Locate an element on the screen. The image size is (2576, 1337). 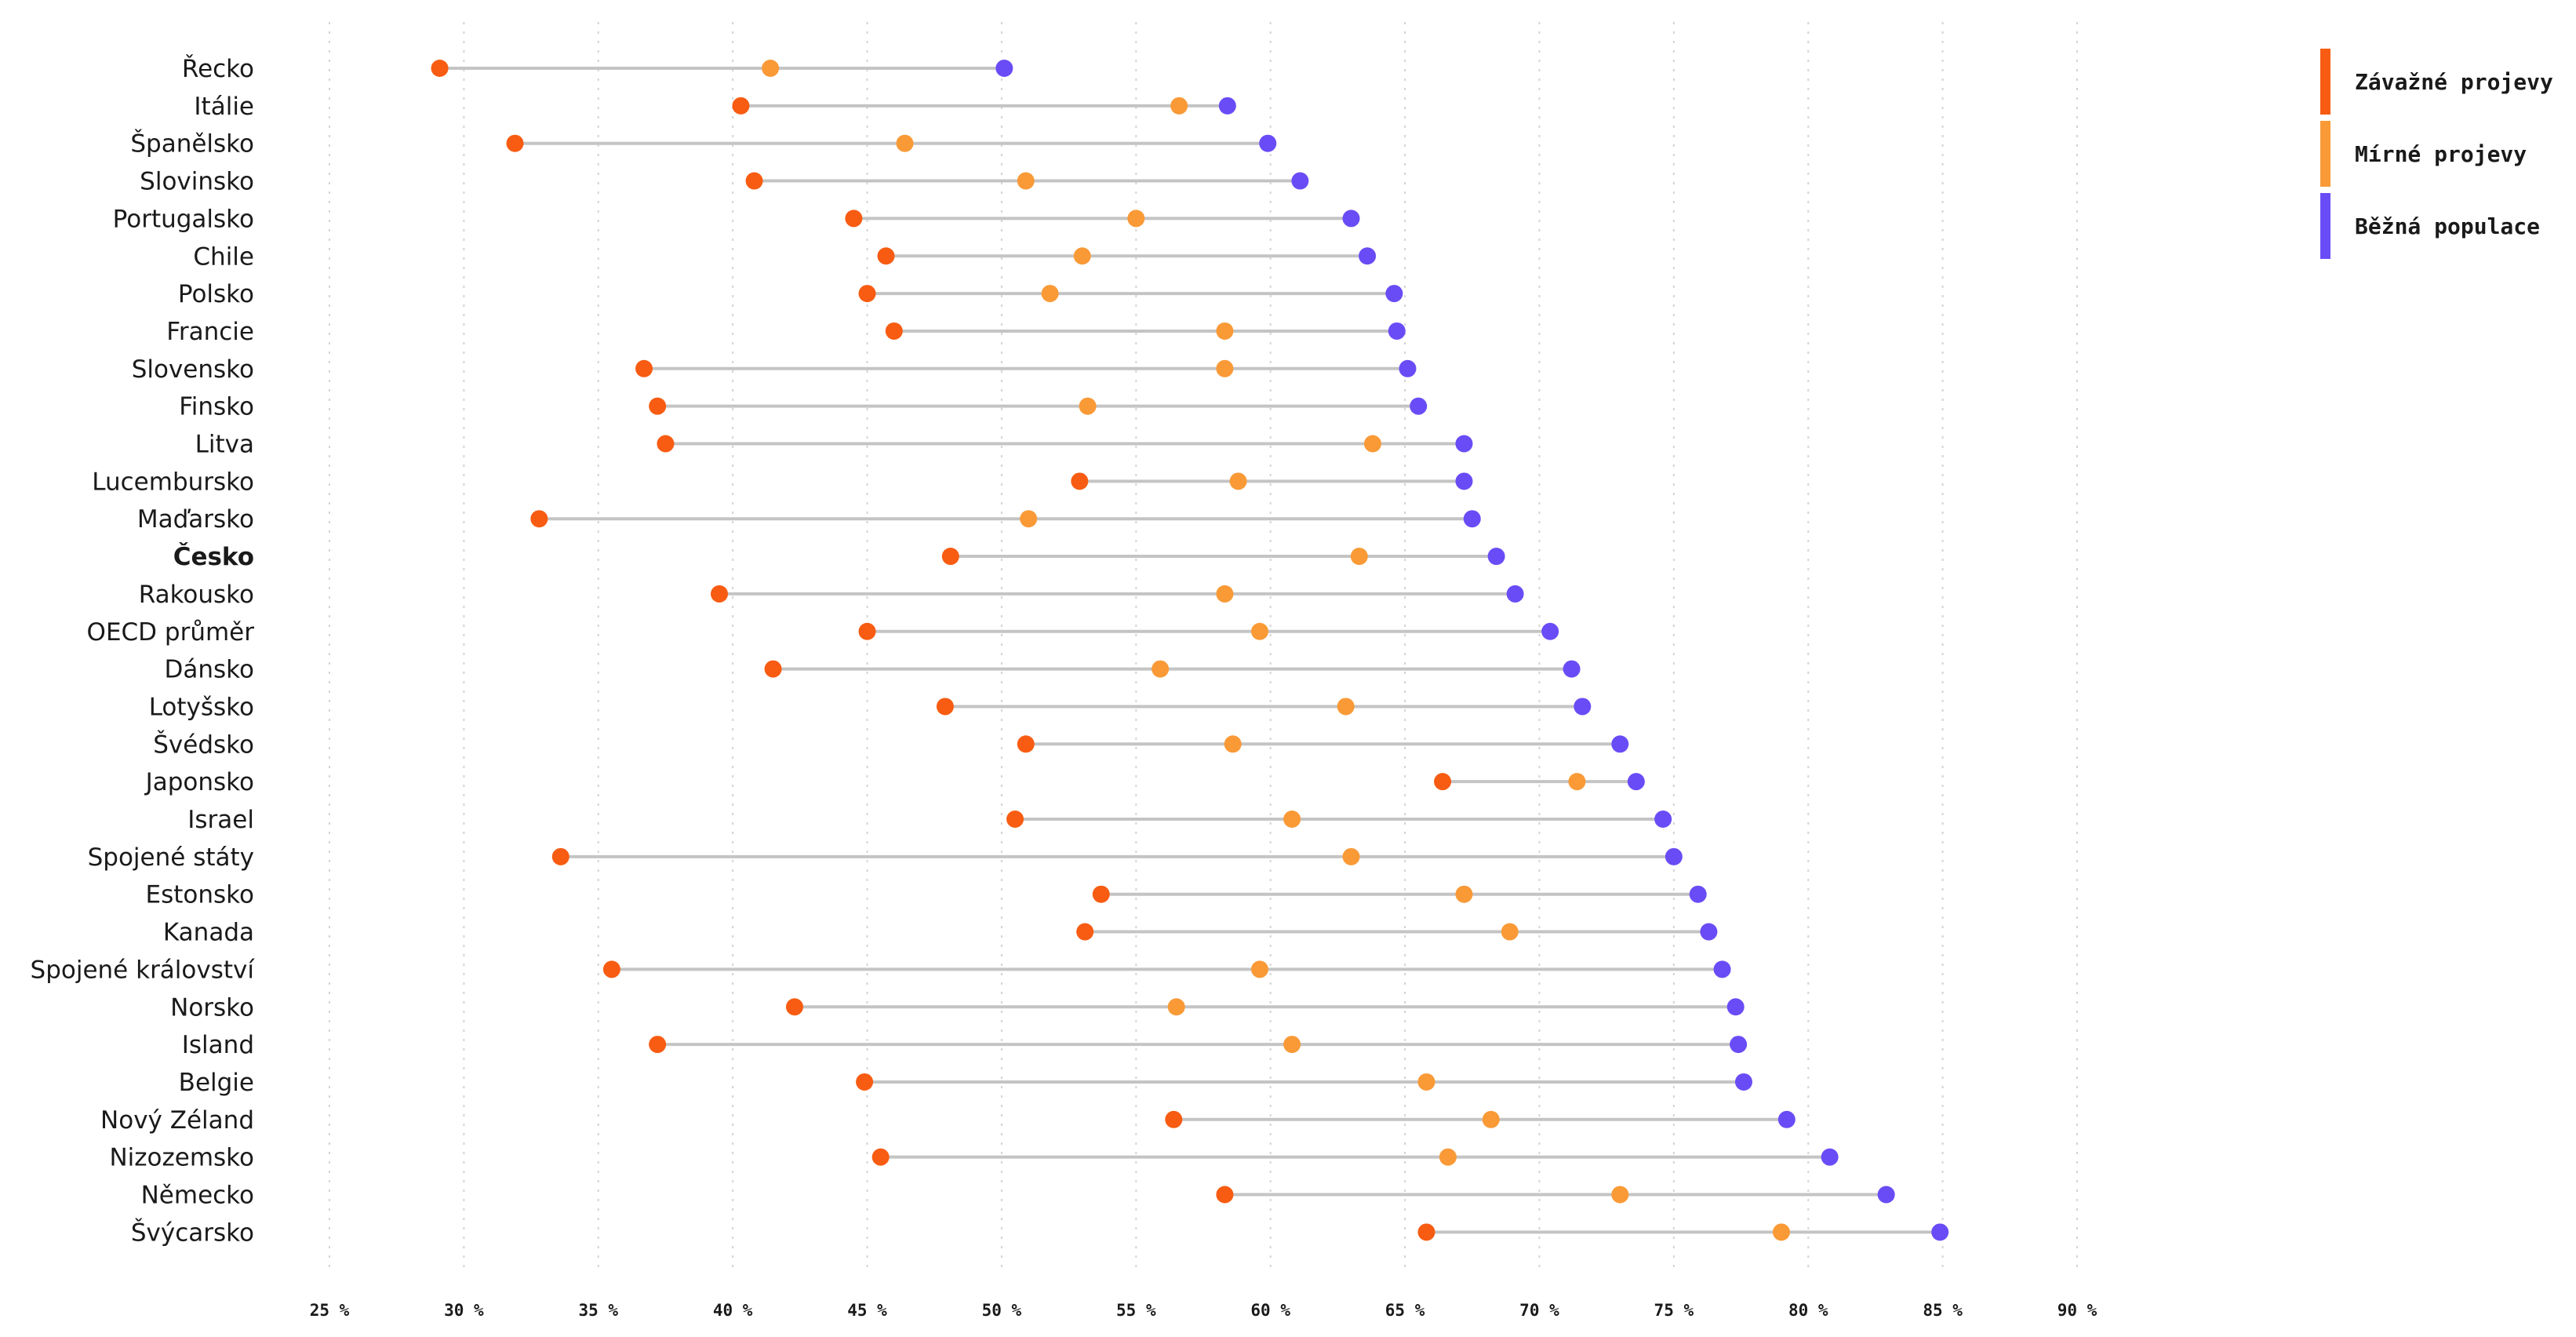
x-tick-label: 50 % is located at coordinates (1002, 1310).